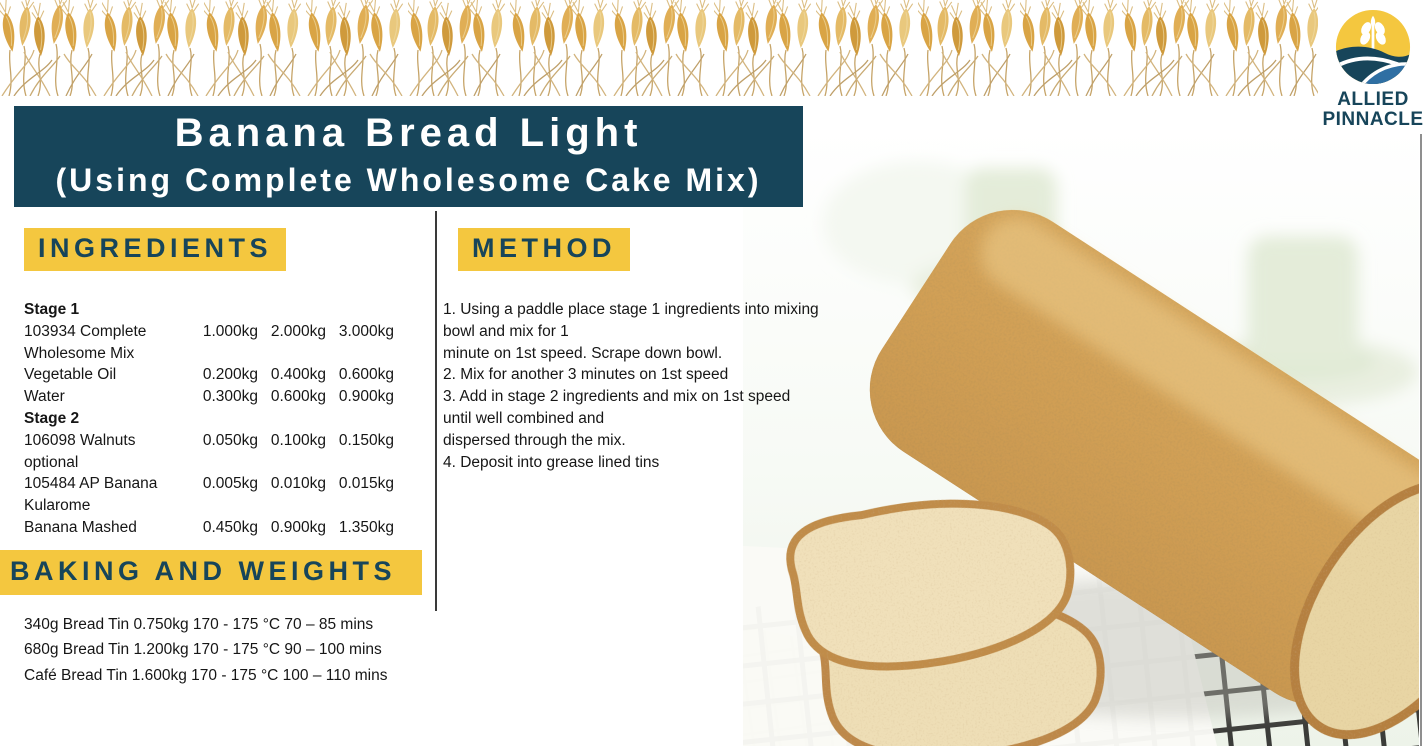  Describe the element at coordinates (298, 527) in the screenshot. I see `ingredient-qty-2x: 0.900kg` at that location.